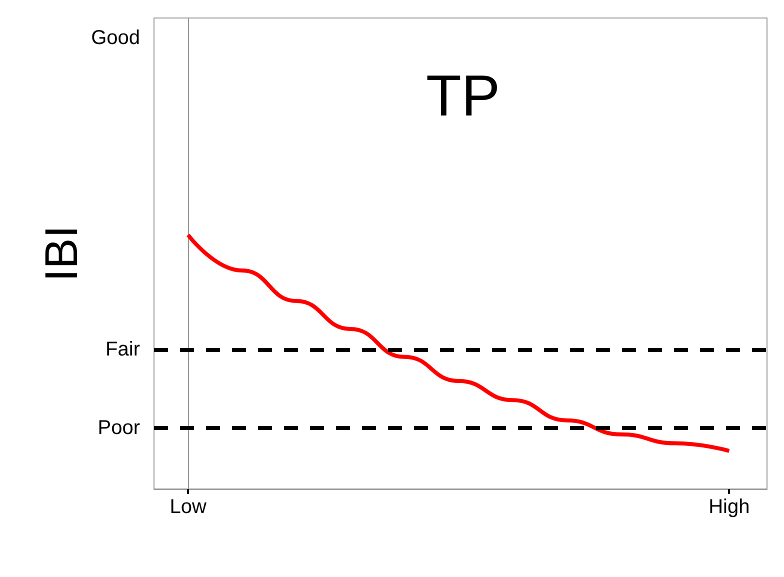 Image resolution: width=784 pixels, height=577 pixels. What do you see at coordinates (123, 349) in the screenshot?
I see `ref-line-label: Fair` at bounding box center [123, 349].